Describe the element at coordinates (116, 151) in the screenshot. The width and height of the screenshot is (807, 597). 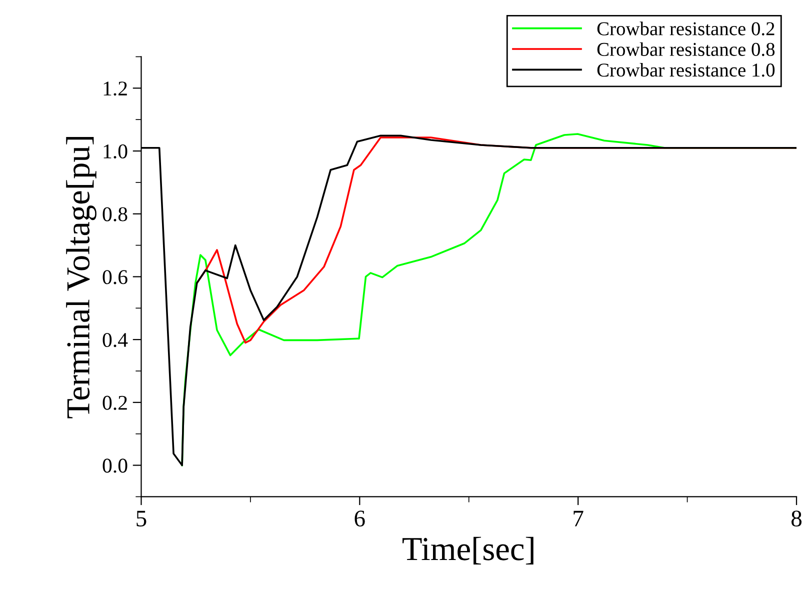
I see `y-tick-label: 1.0` at that location.